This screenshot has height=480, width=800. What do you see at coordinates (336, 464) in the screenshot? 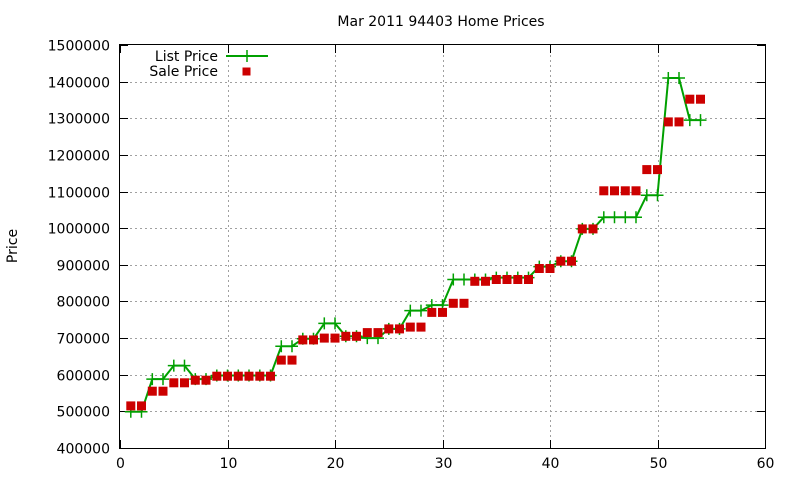
I see `x-tick-label: 20` at bounding box center [336, 464].